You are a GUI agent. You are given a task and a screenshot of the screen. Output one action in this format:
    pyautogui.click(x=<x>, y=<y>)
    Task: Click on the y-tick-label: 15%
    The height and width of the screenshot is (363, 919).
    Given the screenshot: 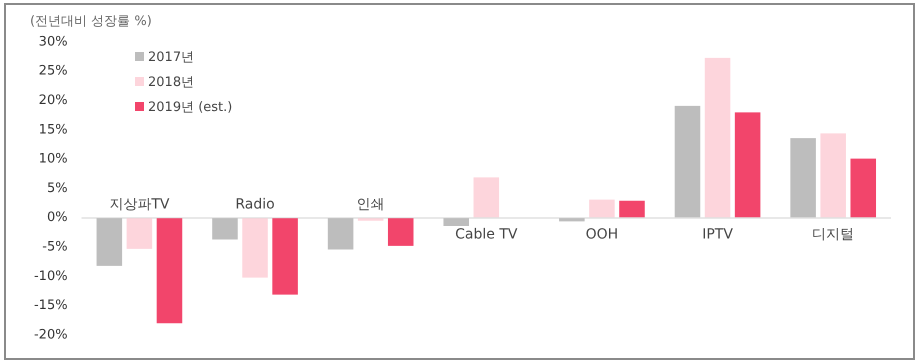 What is the action you would take?
    pyautogui.click(x=53, y=130)
    